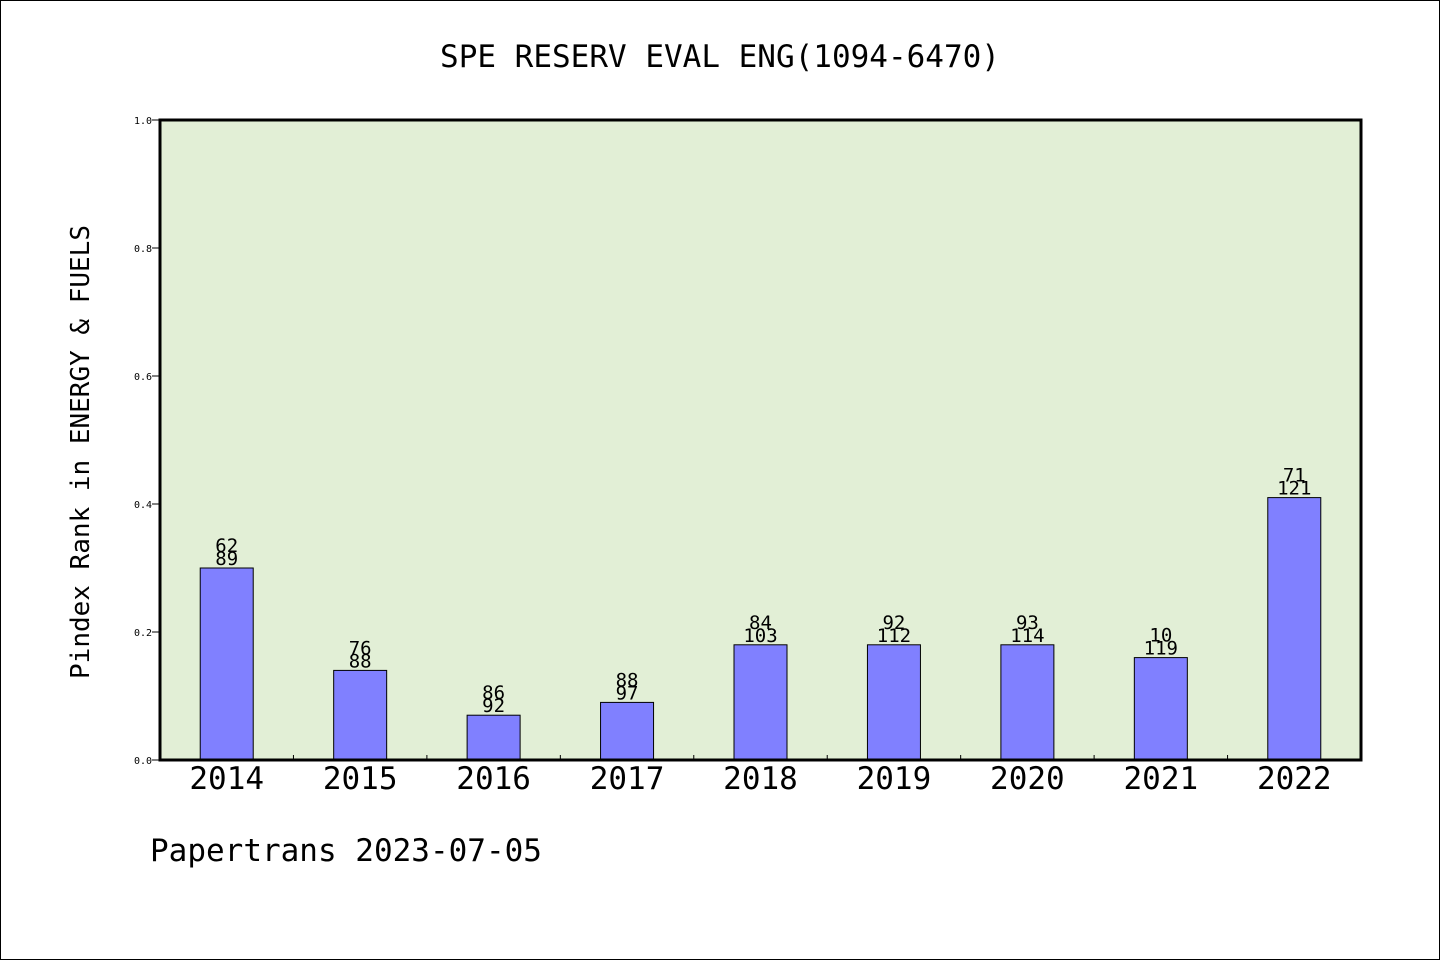 Image resolution: width=1440 pixels, height=960 pixels. Describe the element at coordinates (226, 546) in the screenshot. I see `bar-rank-label: 62` at that location.